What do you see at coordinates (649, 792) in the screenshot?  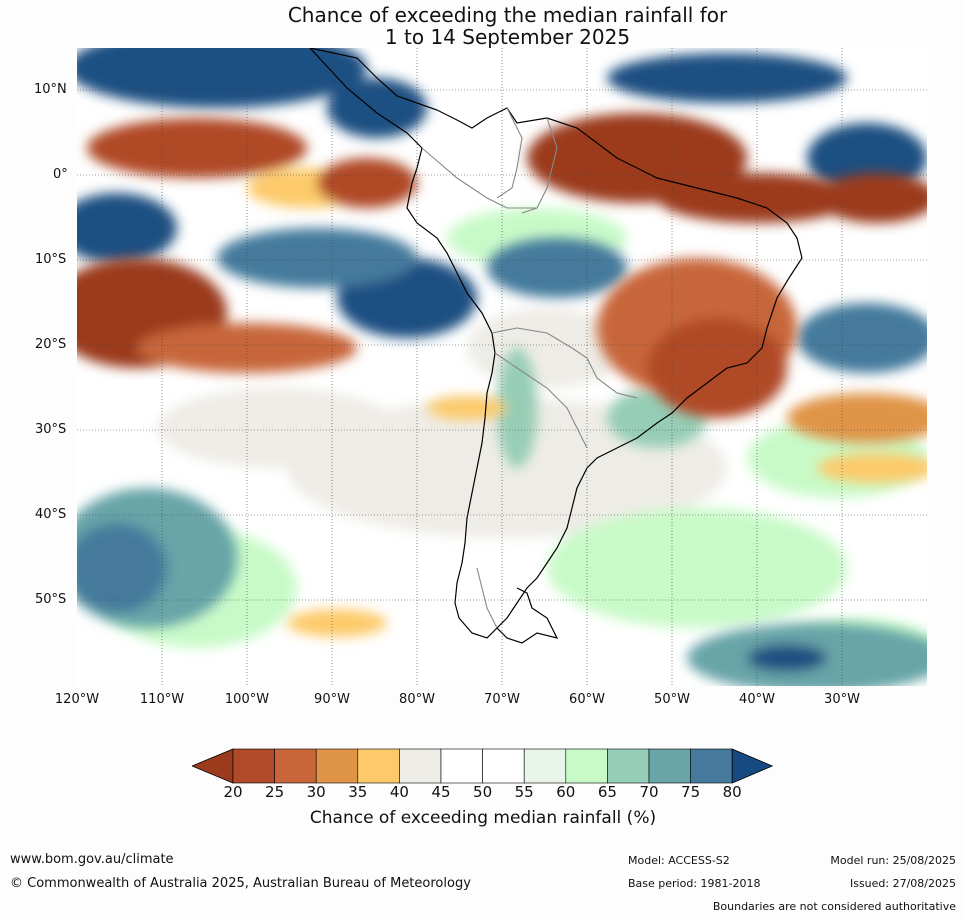 I see `colorbar-tick-label: 70` at bounding box center [649, 792].